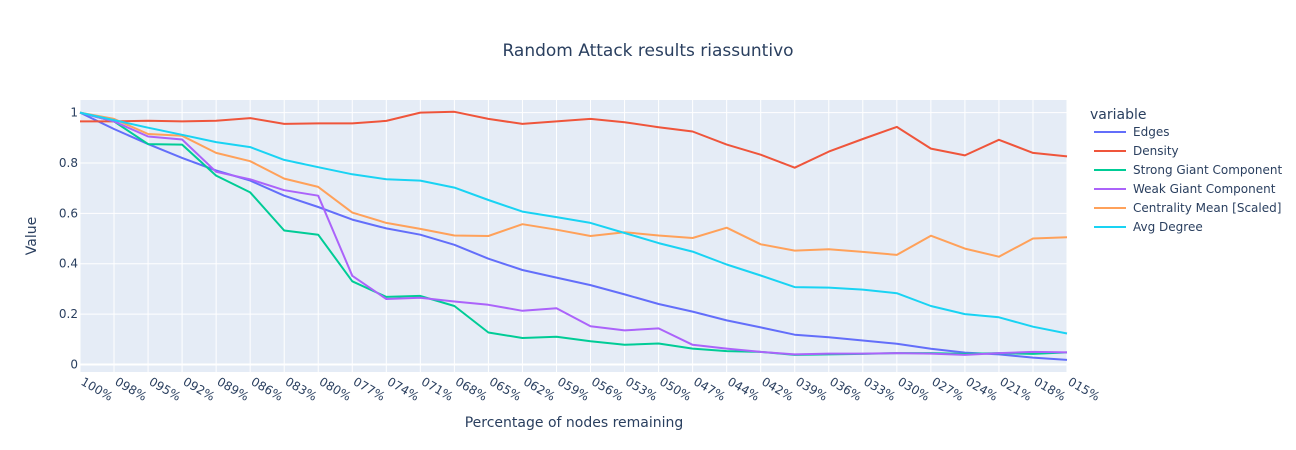  What do you see at coordinates (709, 388) in the screenshot?
I see `x-tick-label: 047%` at bounding box center [709, 388].